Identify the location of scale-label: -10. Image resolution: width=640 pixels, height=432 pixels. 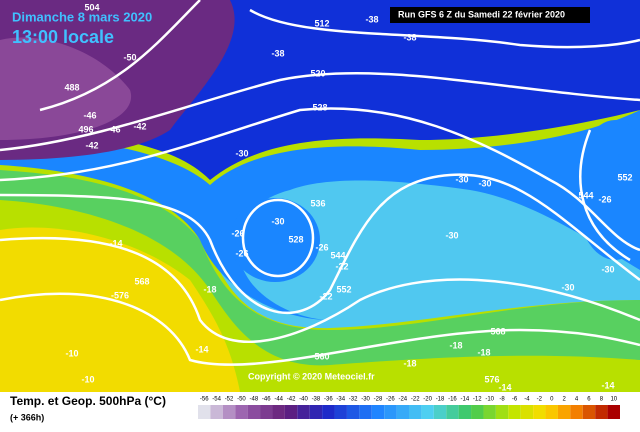
(489, 400).